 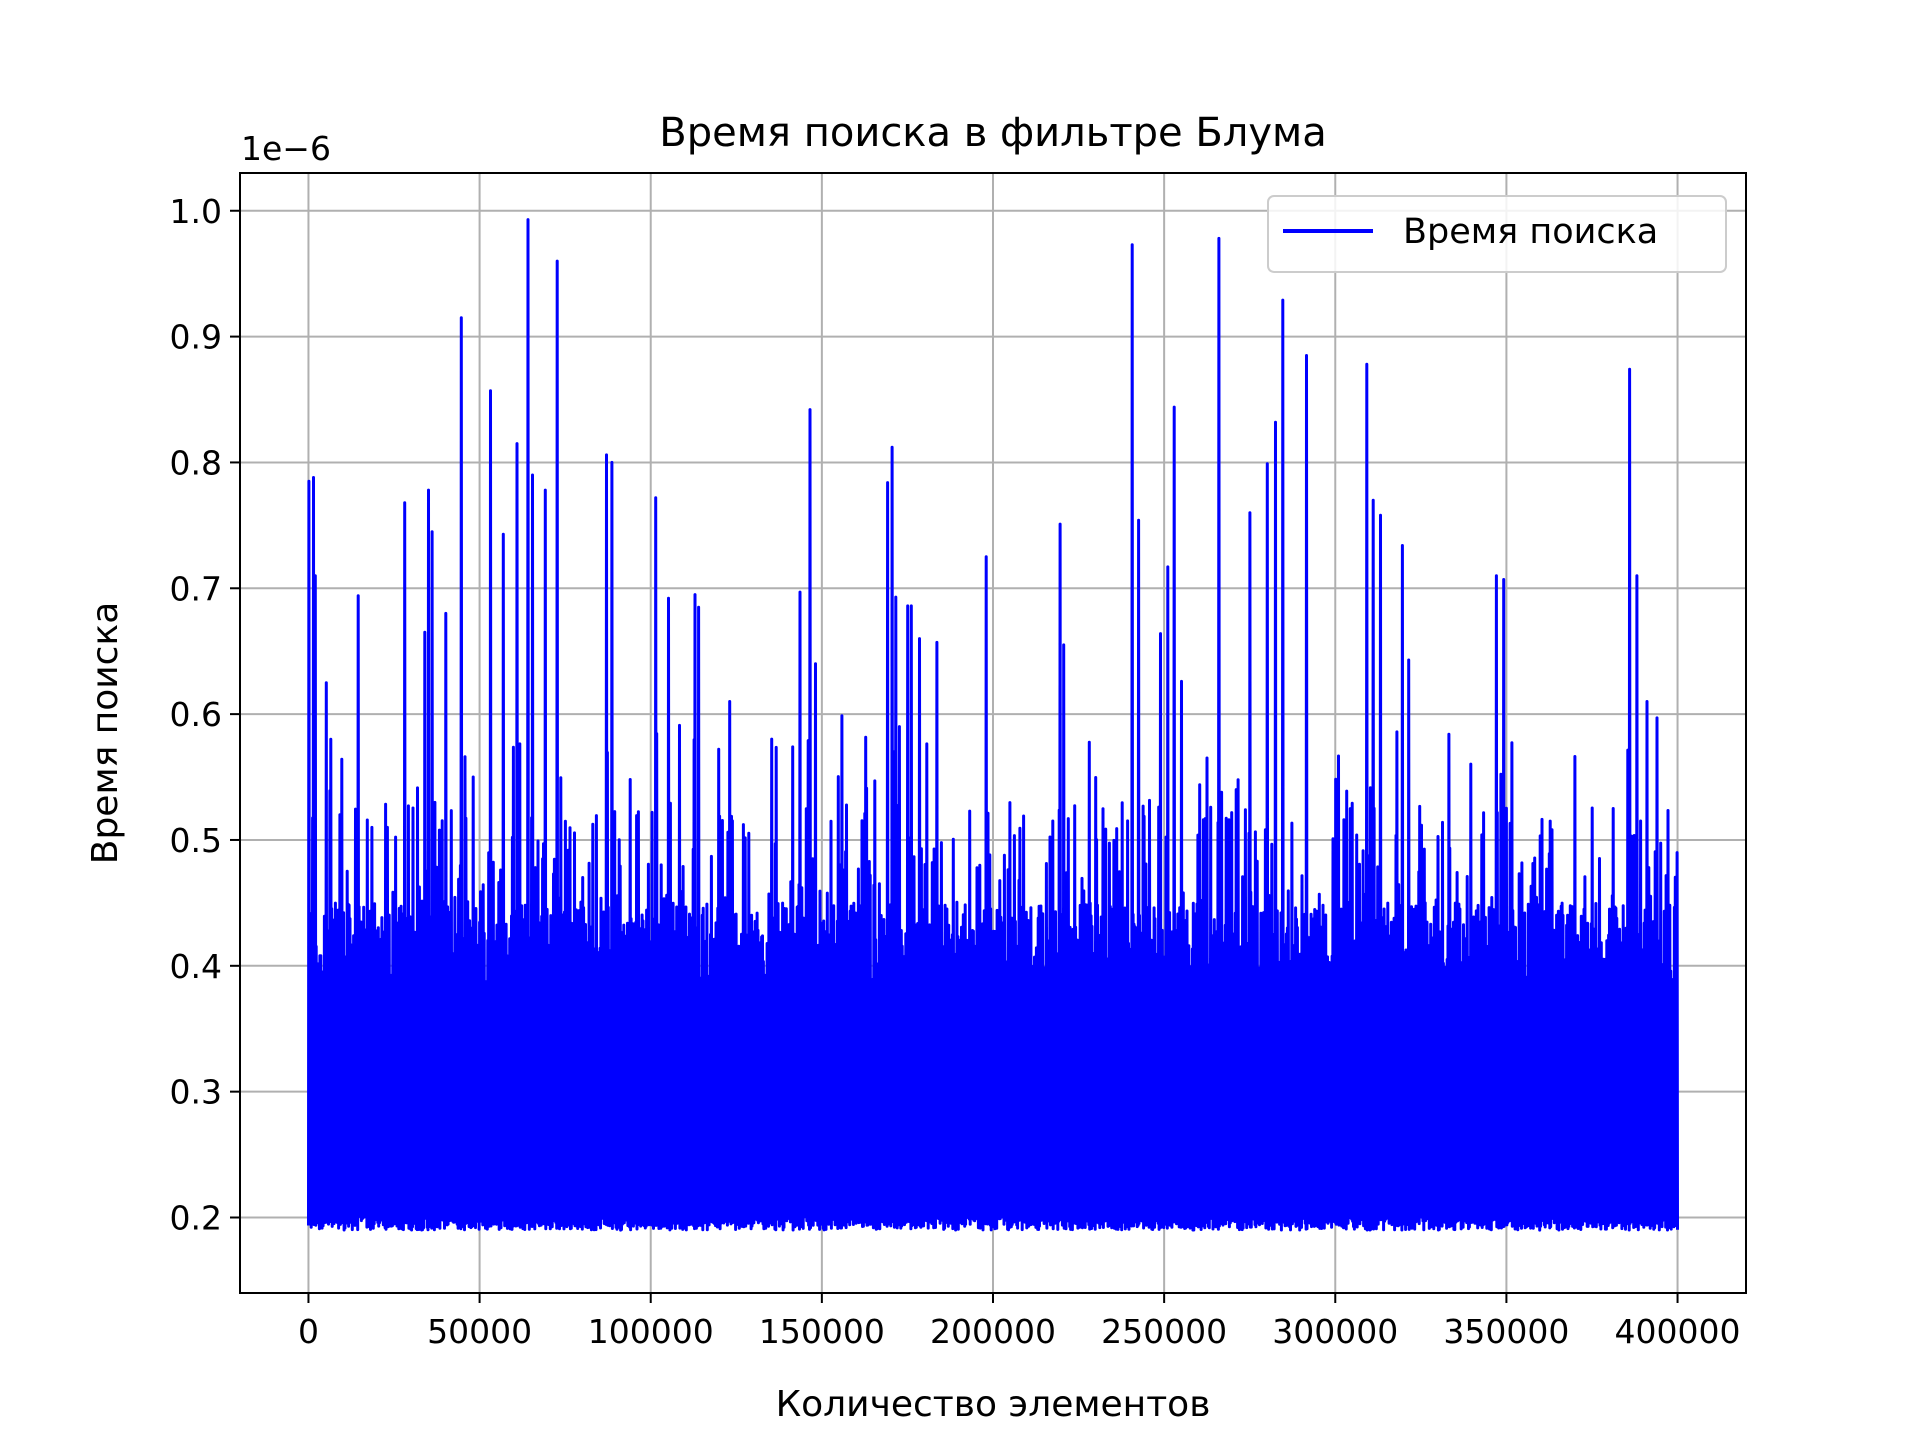 What do you see at coordinates (308, 1331) in the screenshot?
I see `x-tick-label: 0` at bounding box center [308, 1331].